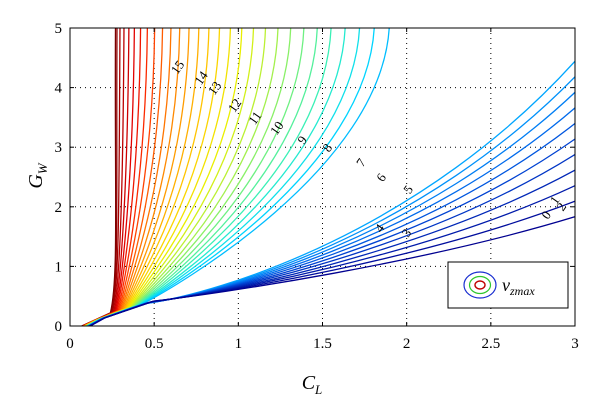  What do you see at coordinates (239, 344) in the screenshot?
I see `x-tick-label: 1` at bounding box center [239, 344].